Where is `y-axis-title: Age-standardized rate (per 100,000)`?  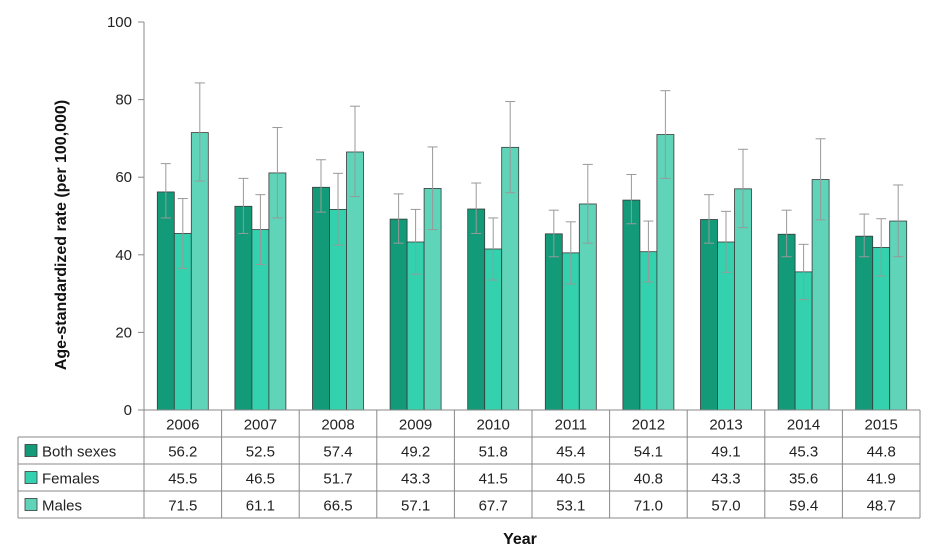
y-axis-title: Age-standardized rate (per 100,000) is located at coordinates (61, 235).